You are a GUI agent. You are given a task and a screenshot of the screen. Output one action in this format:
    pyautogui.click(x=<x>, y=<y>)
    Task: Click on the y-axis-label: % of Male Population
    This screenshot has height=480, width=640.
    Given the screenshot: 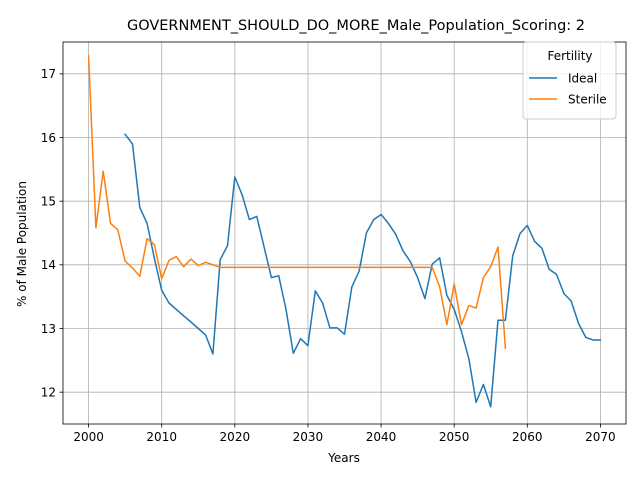 What is the action you would take?
    pyautogui.click(x=22, y=244)
    